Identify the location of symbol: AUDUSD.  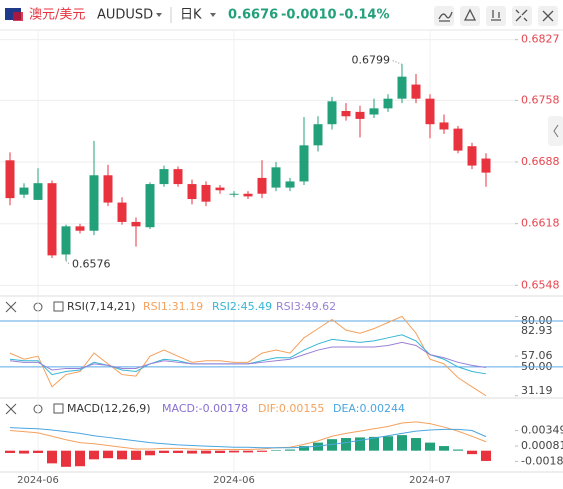
(125, 15).